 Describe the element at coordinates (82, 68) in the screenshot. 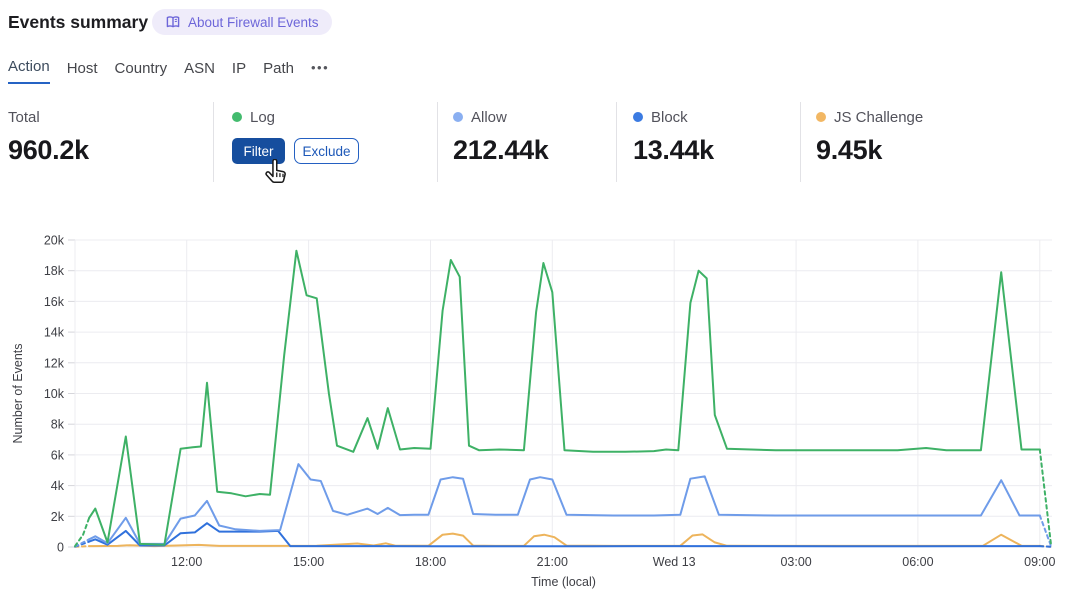

I see `tab-host: Host` at that location.